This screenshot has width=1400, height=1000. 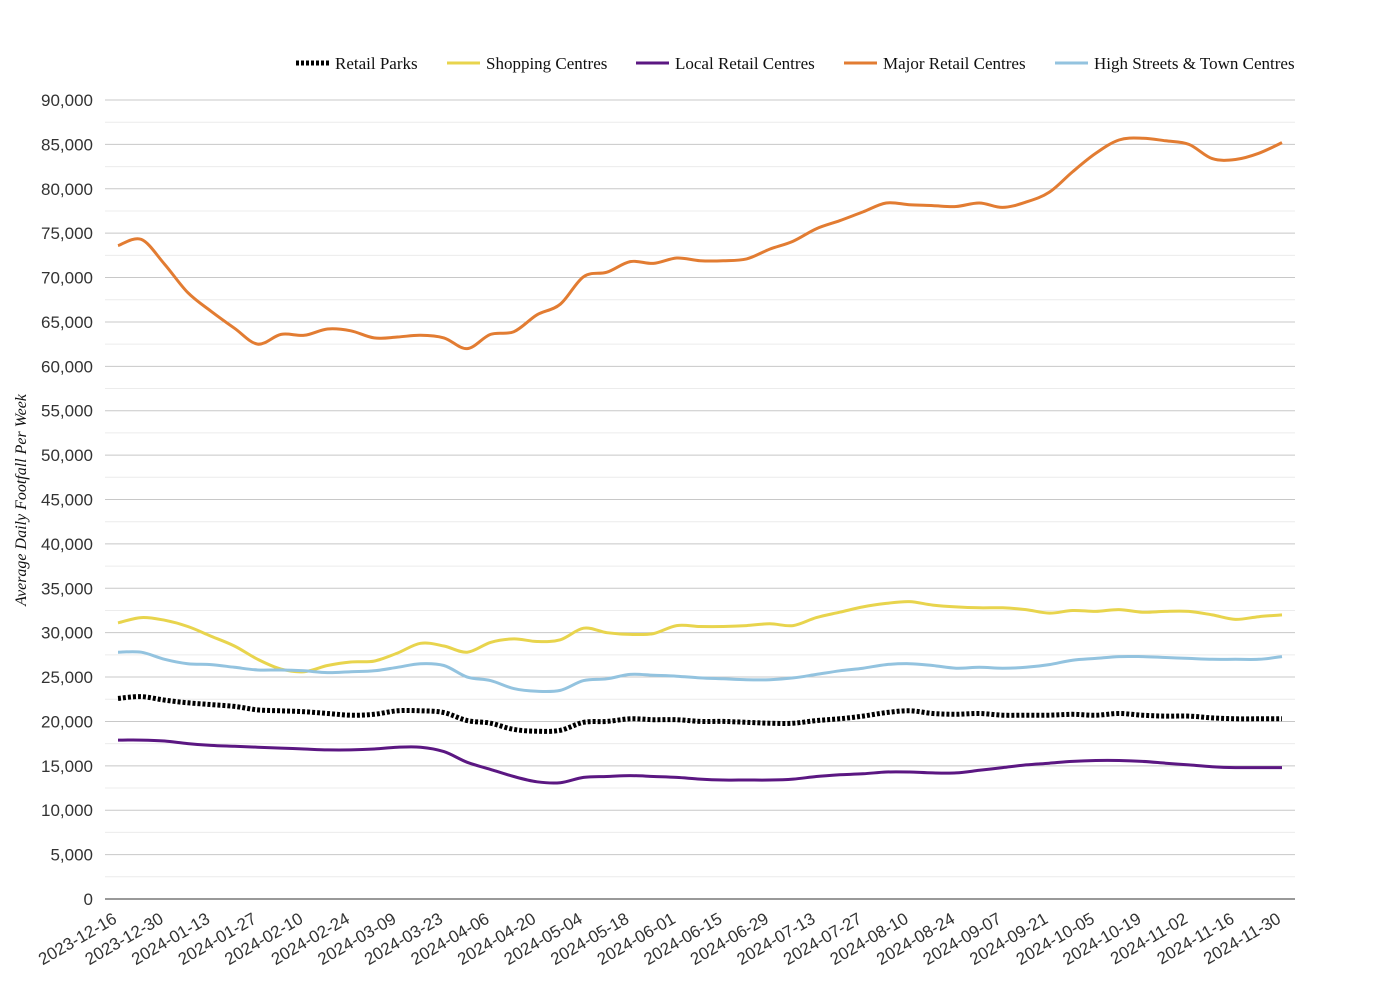 I want to click on y-tick-label: 25,000, so click(x=67, y=677).